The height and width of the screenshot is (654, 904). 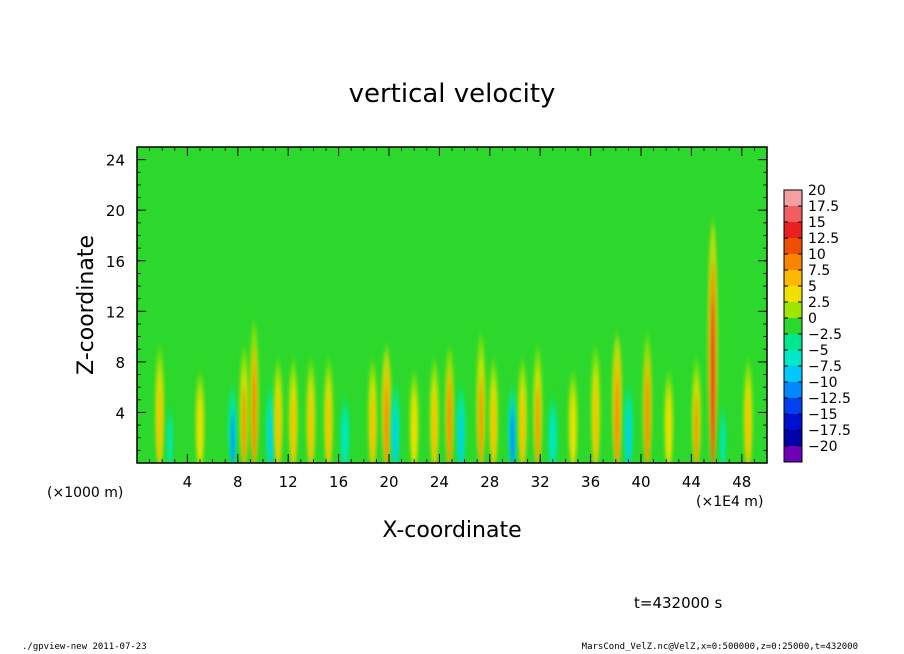 What do you see at coordinates (115, 211) in the screenshot?
I see `y-tick-label: 20` at bounding box center [115, 211].